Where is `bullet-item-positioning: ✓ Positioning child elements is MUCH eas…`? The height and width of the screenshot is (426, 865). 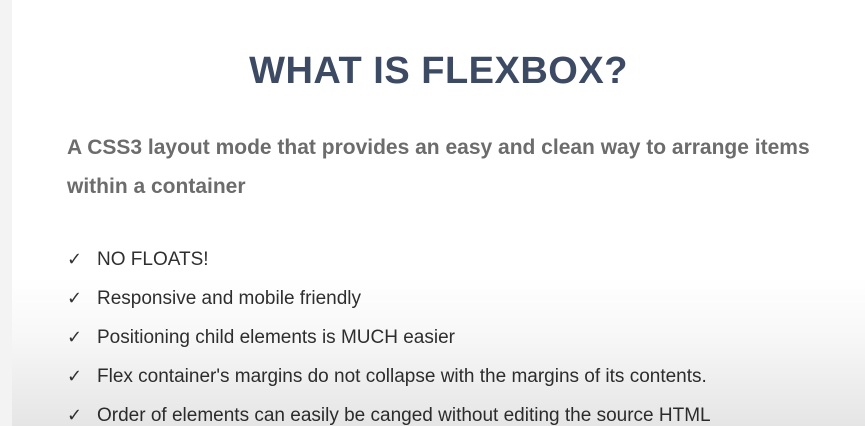
bullet-item-positioning: ✓ Positioning child elements is MUCH eas… is located at coordinates (389, 337).